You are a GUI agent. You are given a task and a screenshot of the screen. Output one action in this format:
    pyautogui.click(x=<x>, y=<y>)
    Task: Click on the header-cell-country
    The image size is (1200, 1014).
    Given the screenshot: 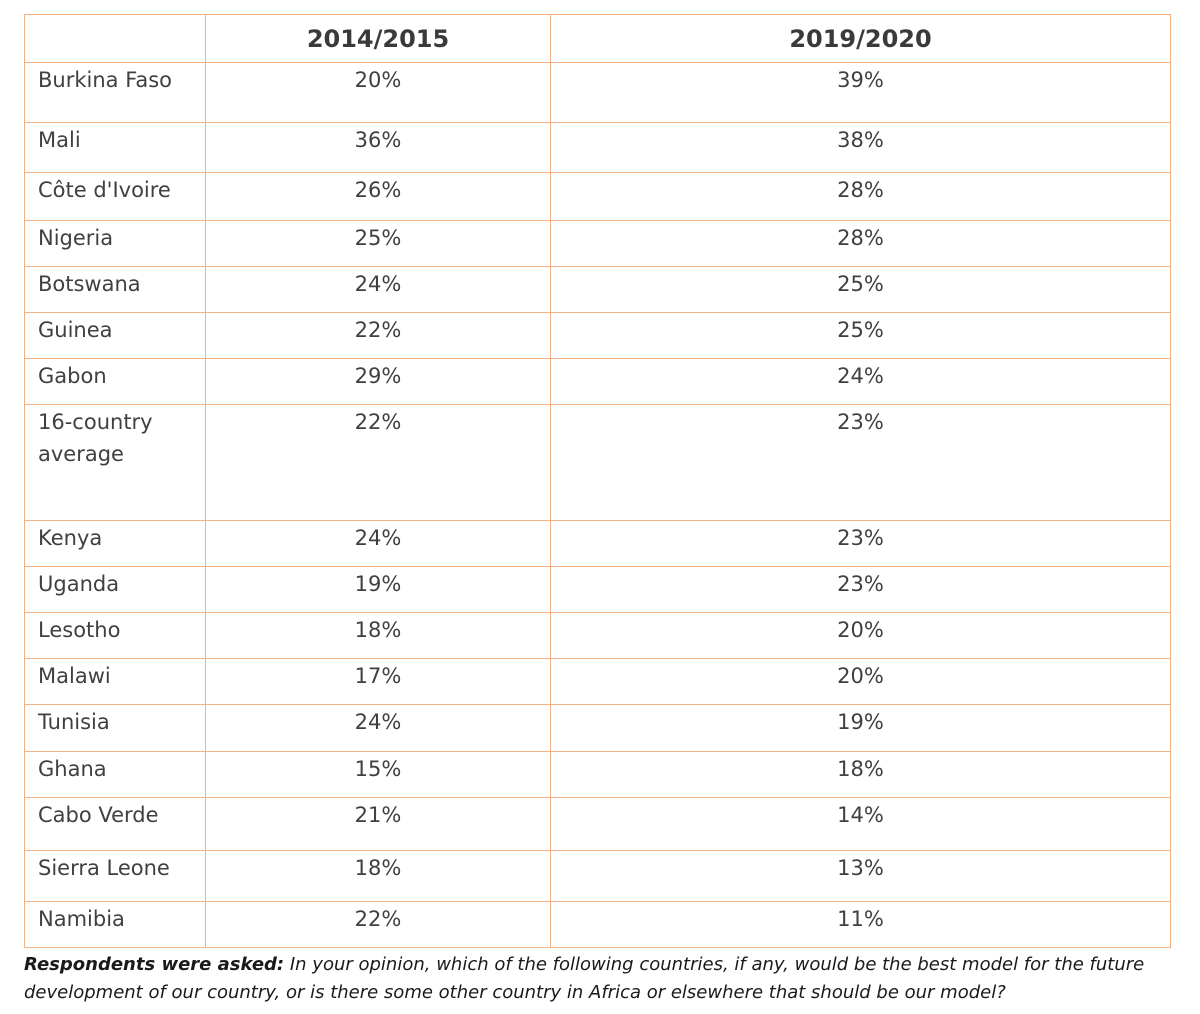 What is the action you would take?
    pyautogui.click(x=115, y=38)
    